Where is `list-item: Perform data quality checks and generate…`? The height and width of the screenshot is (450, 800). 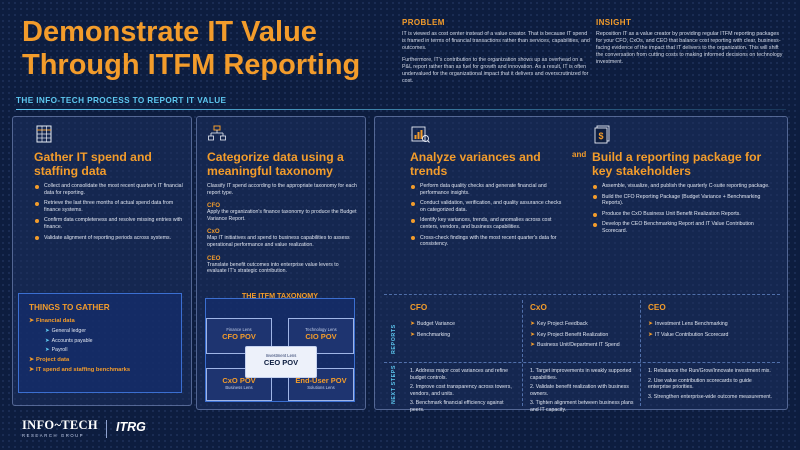
list-item: Perform data quality checks and generate… is located at coordinates (488, 189).